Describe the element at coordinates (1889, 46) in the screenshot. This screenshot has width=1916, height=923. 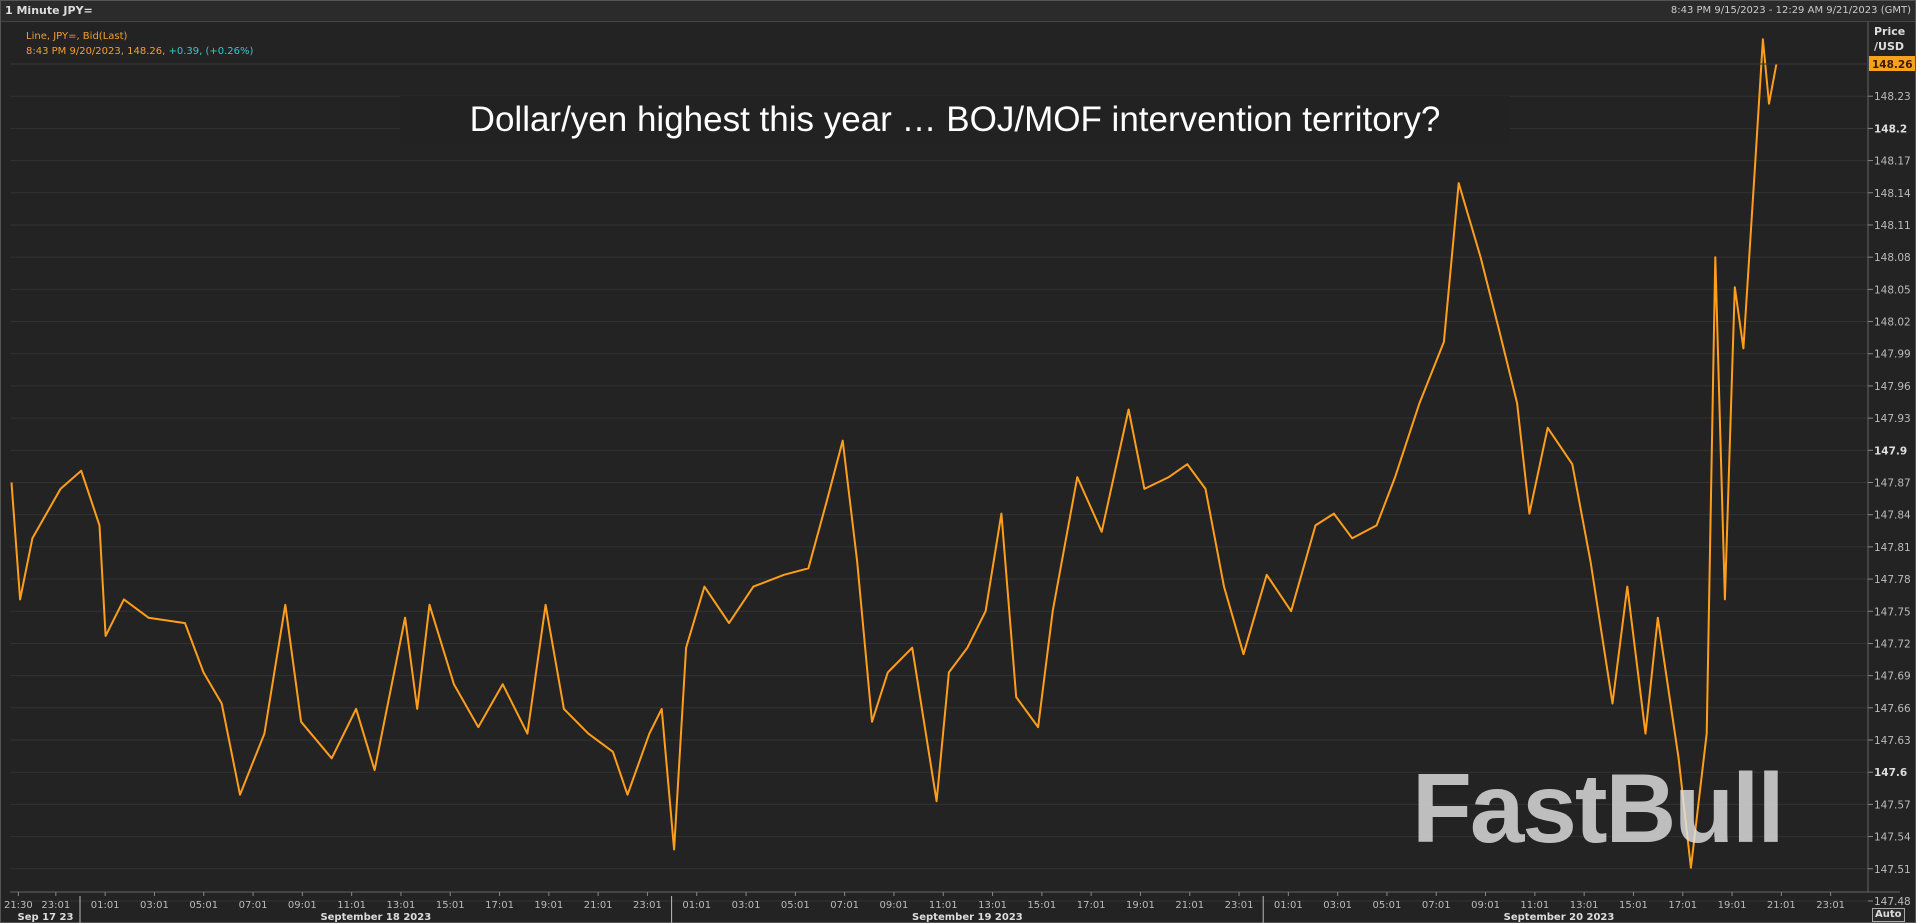
I see `axis-unit-line2: /USD` at that location.